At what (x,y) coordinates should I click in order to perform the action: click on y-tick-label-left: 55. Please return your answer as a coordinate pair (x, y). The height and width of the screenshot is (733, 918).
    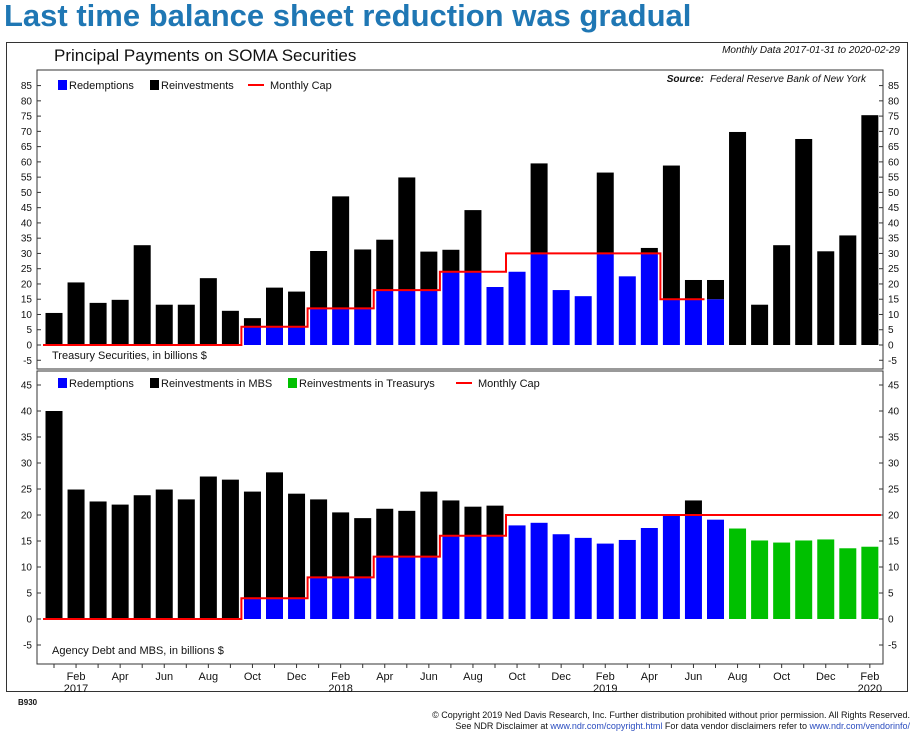
    Looking at the image, I should click on (27, 178).